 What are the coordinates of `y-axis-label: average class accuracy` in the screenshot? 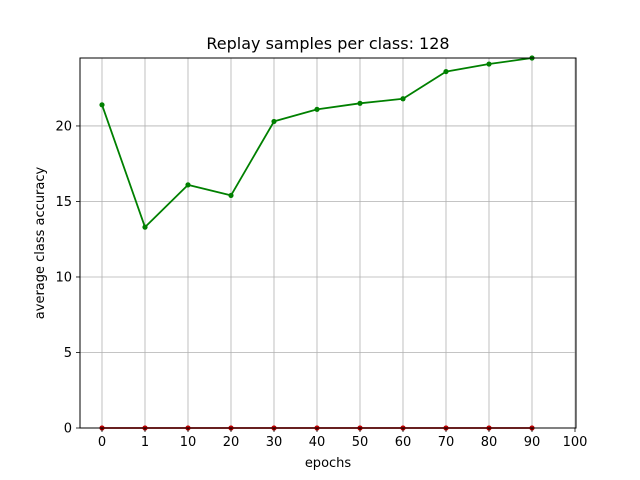 It's located at (40, 242).